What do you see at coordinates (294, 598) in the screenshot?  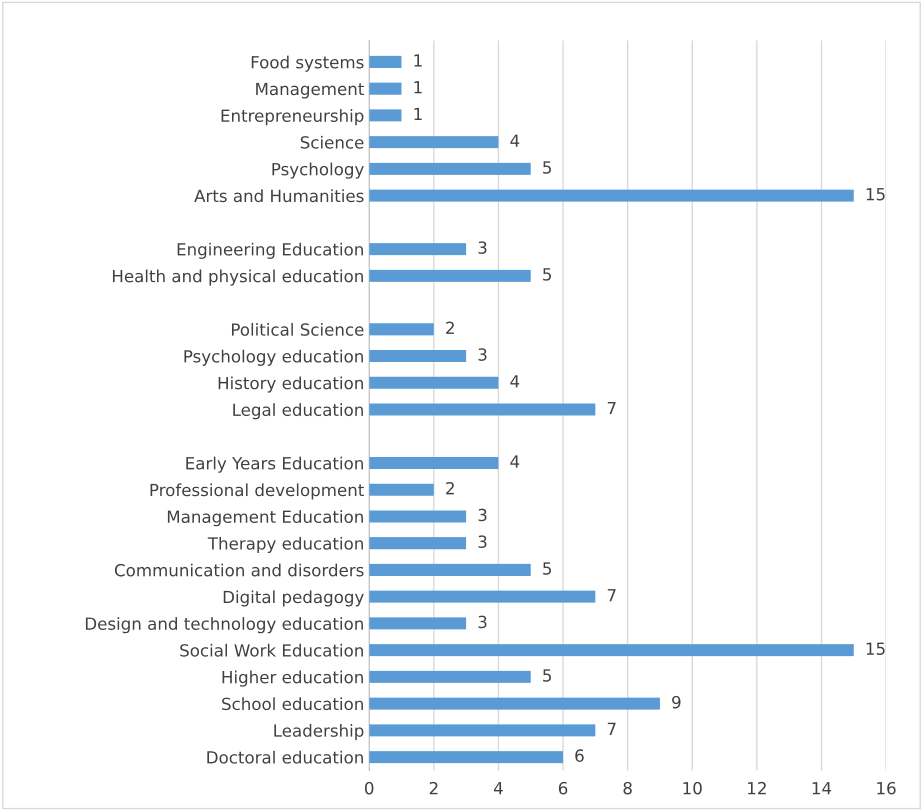 I see `y-tick-label: Digital pedagogy` at bounding box center [294, 598].